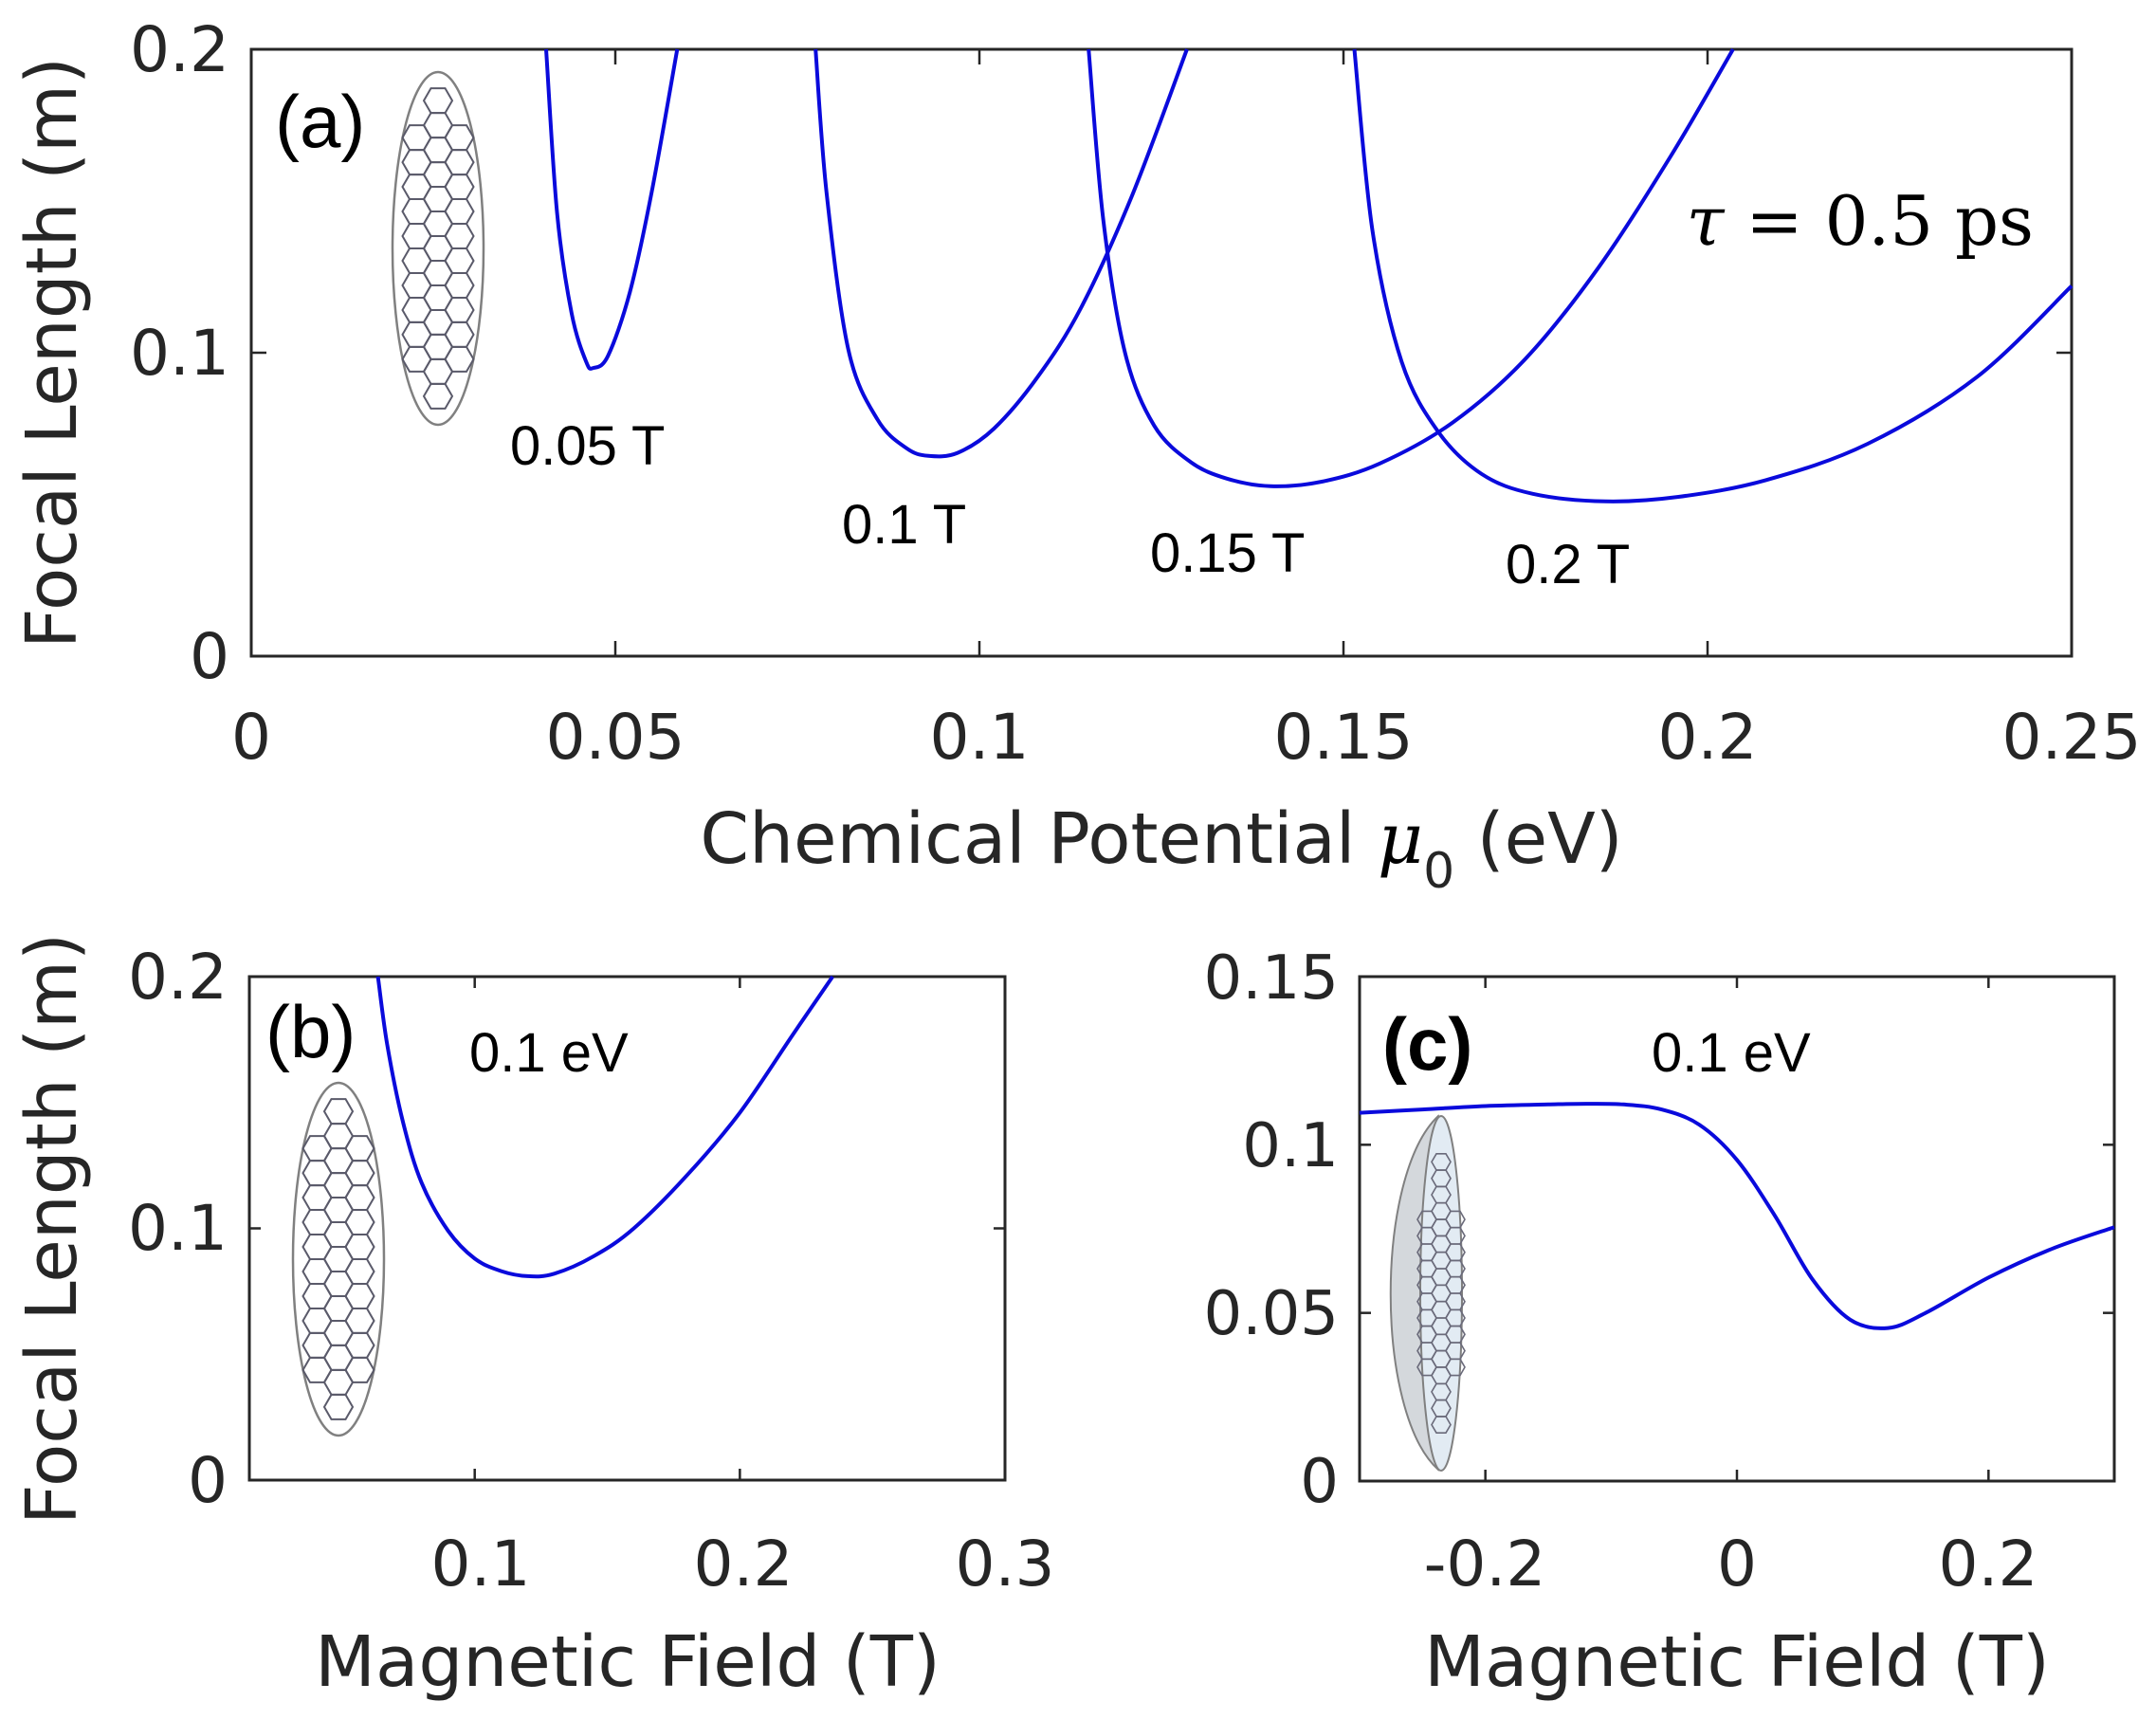  What do you see at coordinates (52, 353) in the screenshot?
I see `y-axis-label-a: Focal Length (m)` at bounding box center [52, 353].